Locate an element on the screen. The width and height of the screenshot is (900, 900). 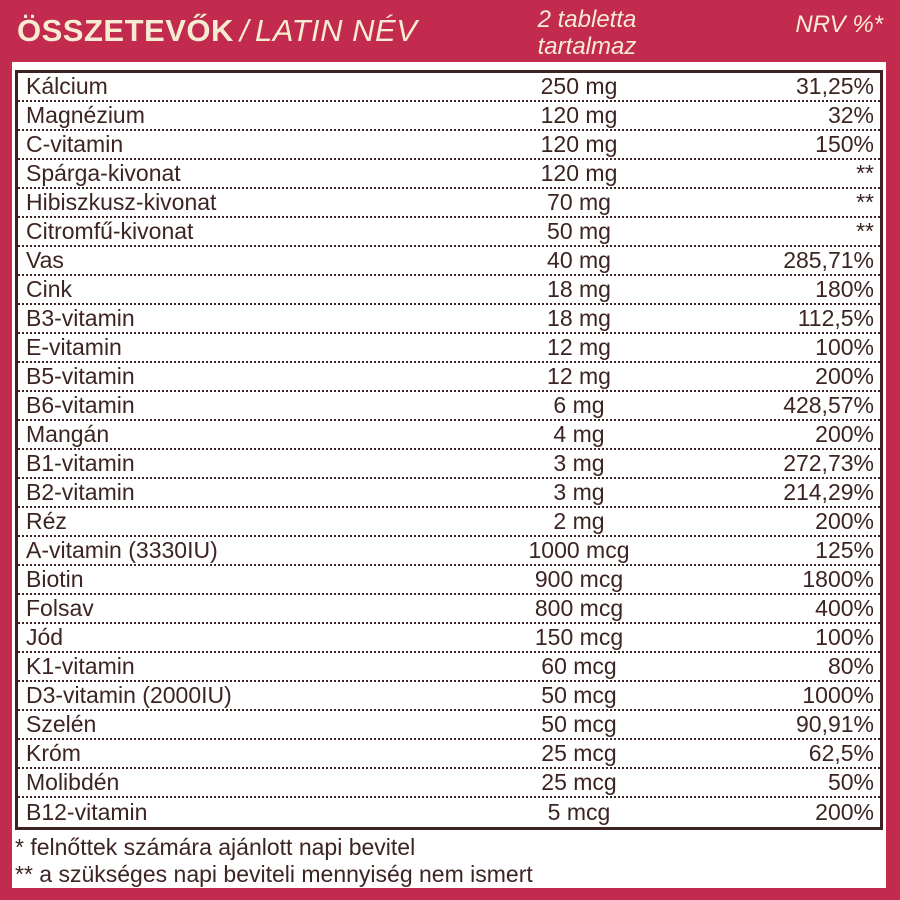
table-row: Biotin 900 mcg 1800% is located at coordinates (449, 580).